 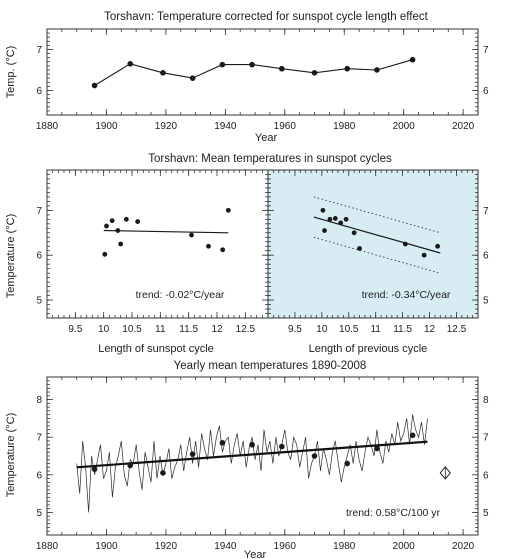 What do you see at coordinates (430, 329) in the screenshot?
I see `chart3-xtick-label-5: 12` at bounding box center [430, 329].